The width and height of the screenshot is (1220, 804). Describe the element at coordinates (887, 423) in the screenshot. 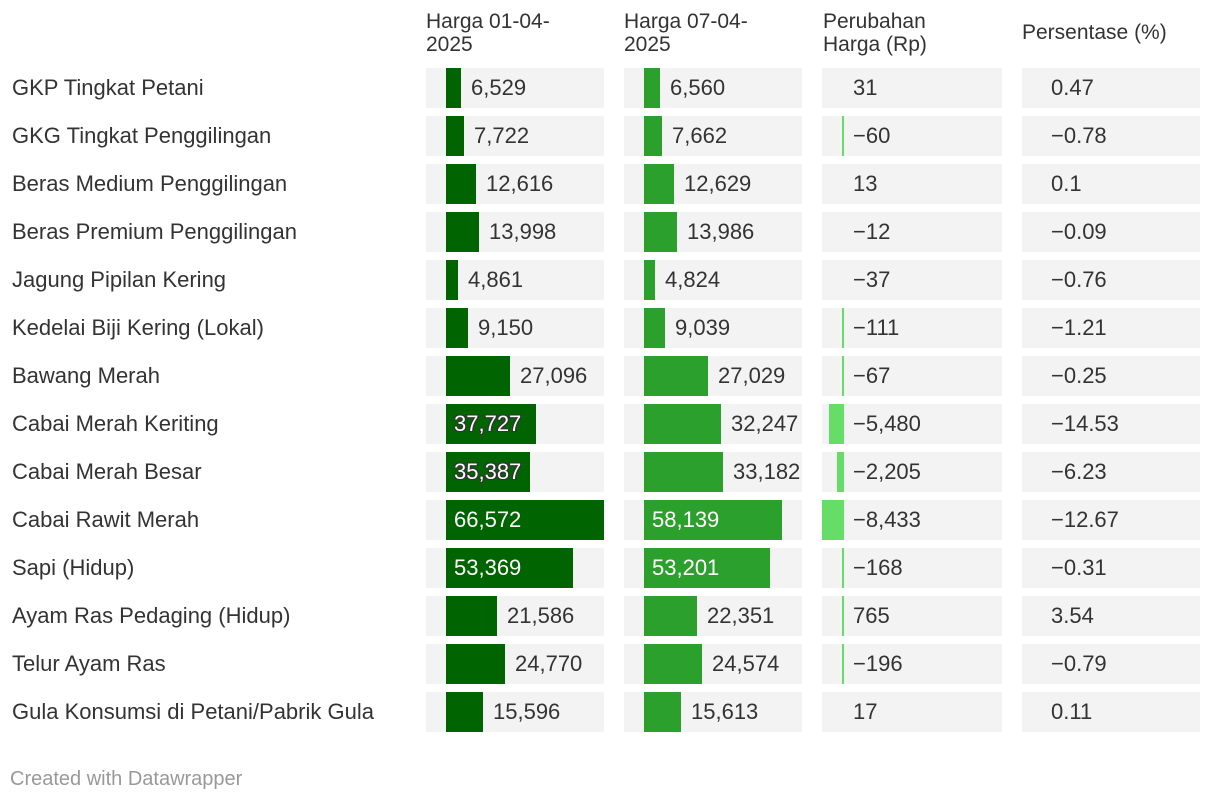

I see `change-value: −5,480` at that location.